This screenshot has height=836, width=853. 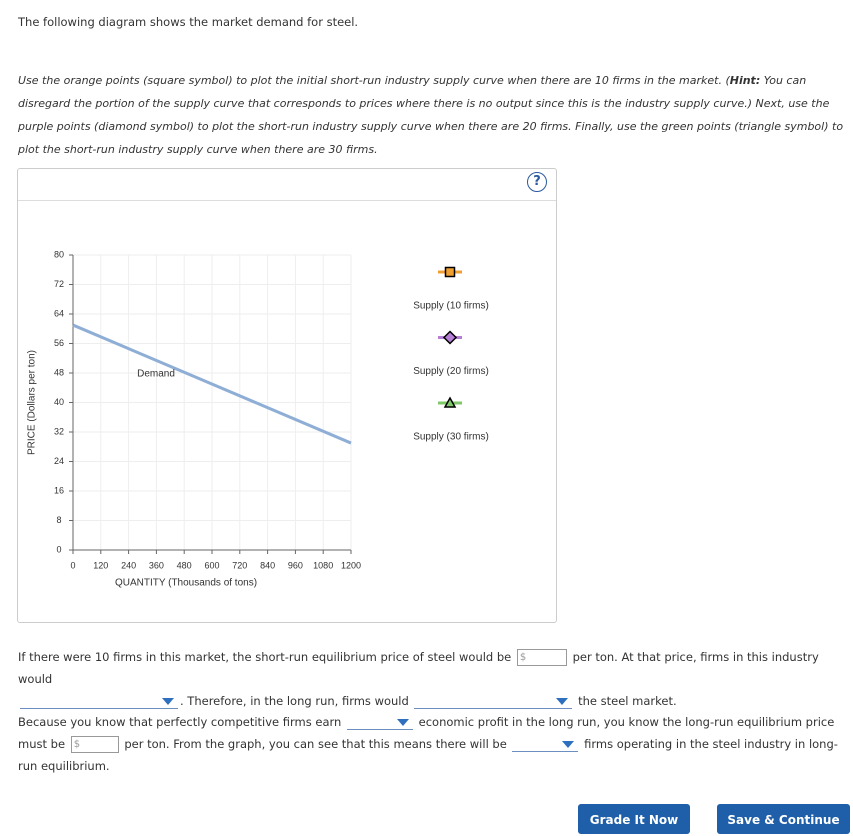 I want to click on x-tick-label: 0, so click(x=72, y=565).